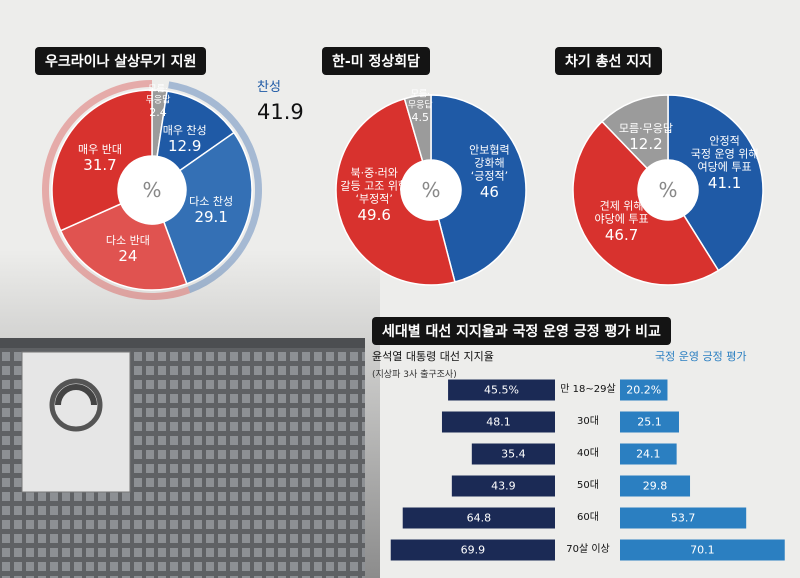  What do you see at coordinates (182, 343) in the screenshot?
I see `photo-roof` at bounding box center [182, 343].